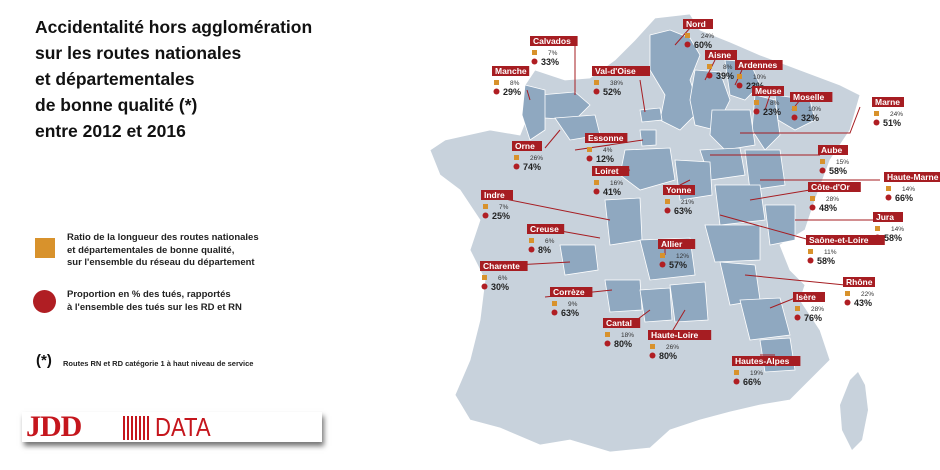 The image size is (940, 470). Describe the element at coordinates (497, 195) in the screenshot. I see `label-bg-indre` at that location.